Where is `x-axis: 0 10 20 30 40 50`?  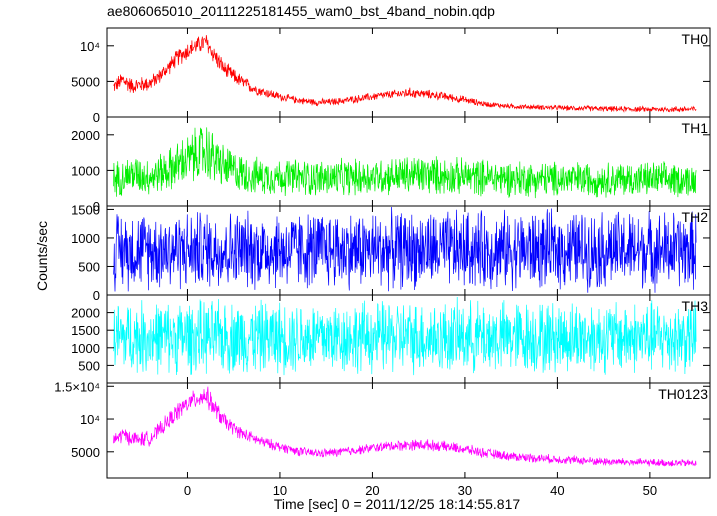 x-axis: 0 10 20 30 40 50 is located at coordinates (420, 490).